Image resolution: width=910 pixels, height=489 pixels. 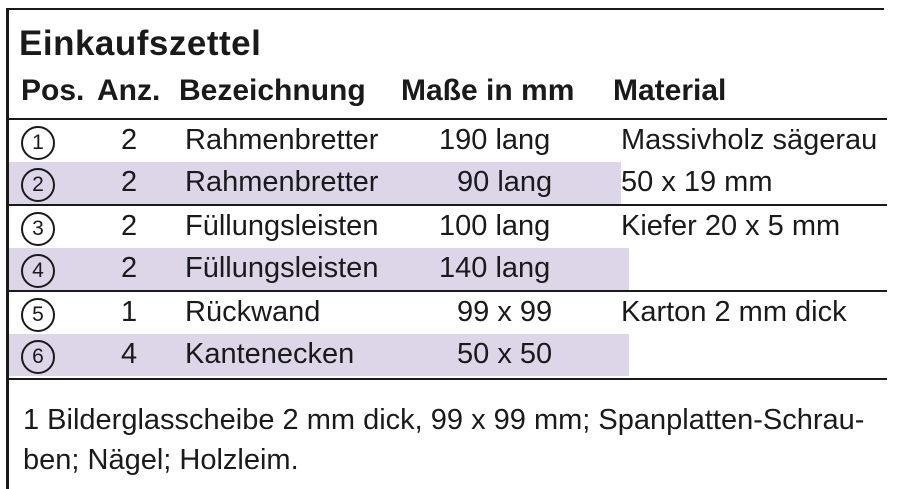 I want to click on row-dimensions: 99 x 99, so click(x=505, y=312).